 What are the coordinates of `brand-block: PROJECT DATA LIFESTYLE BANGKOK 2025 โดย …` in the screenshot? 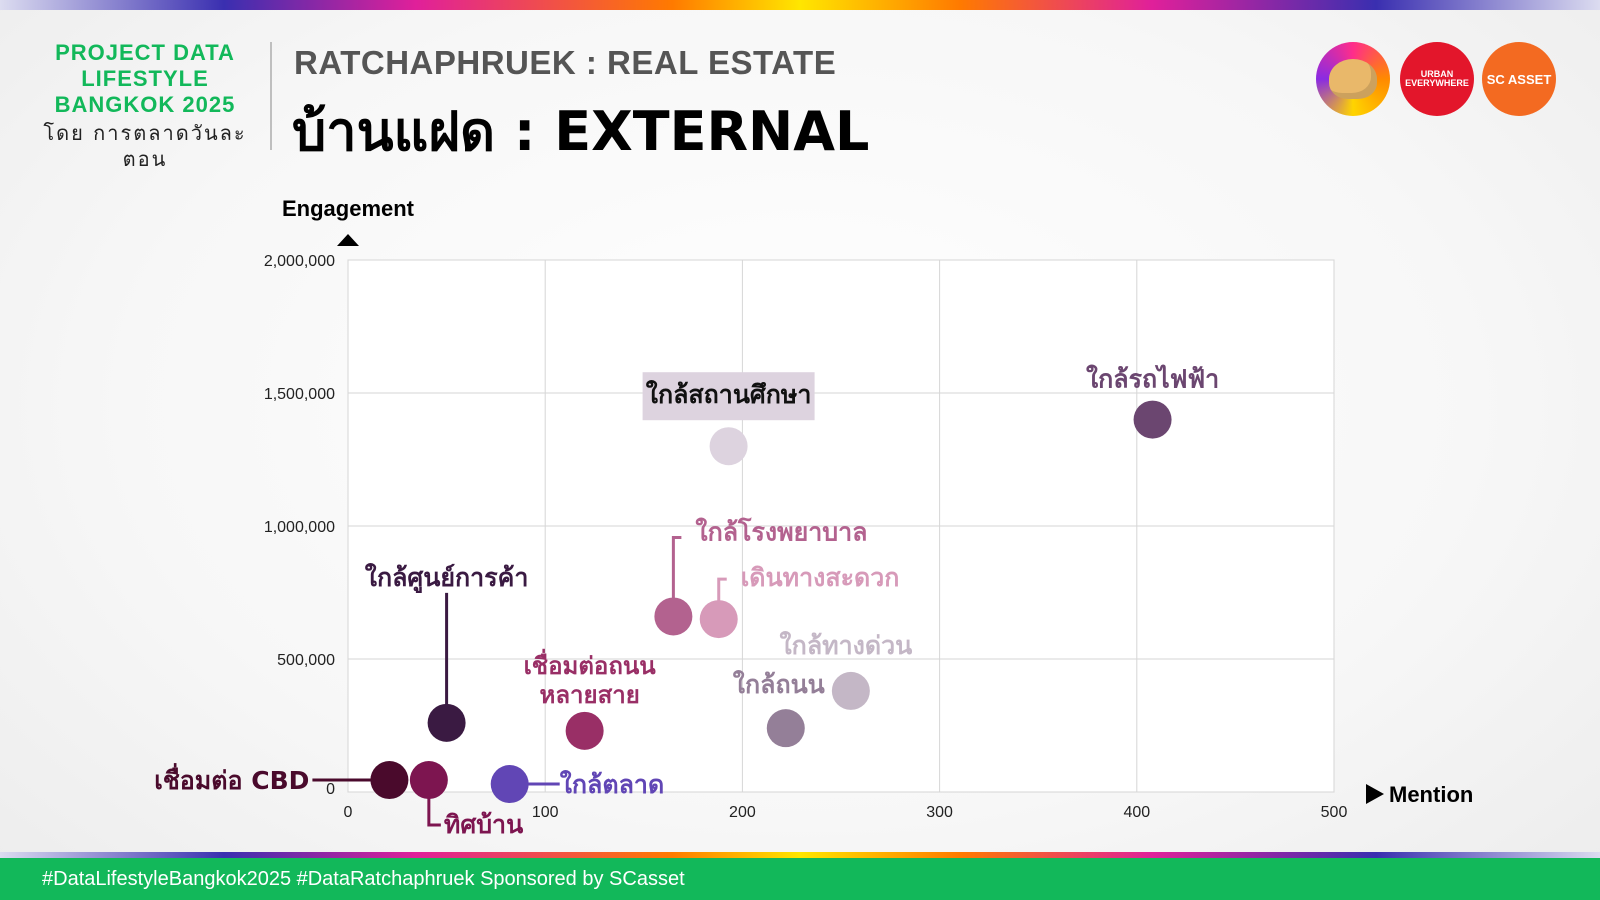 It's located at (145, 106).